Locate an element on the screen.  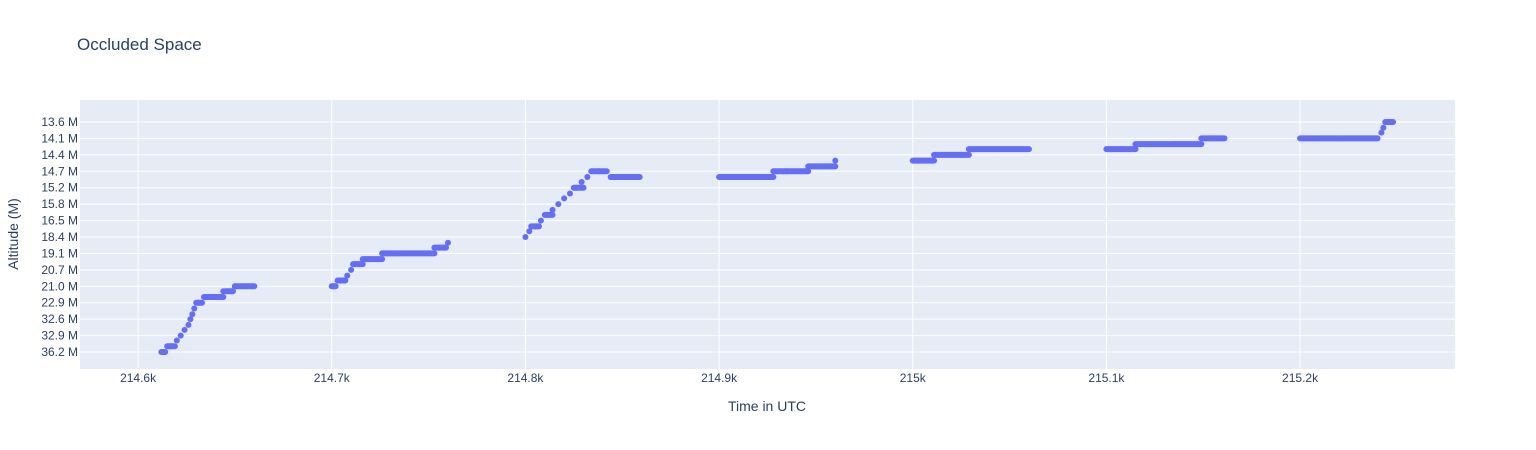
y-axis-title: Altitude (M) is located at coordinates (13, 234).